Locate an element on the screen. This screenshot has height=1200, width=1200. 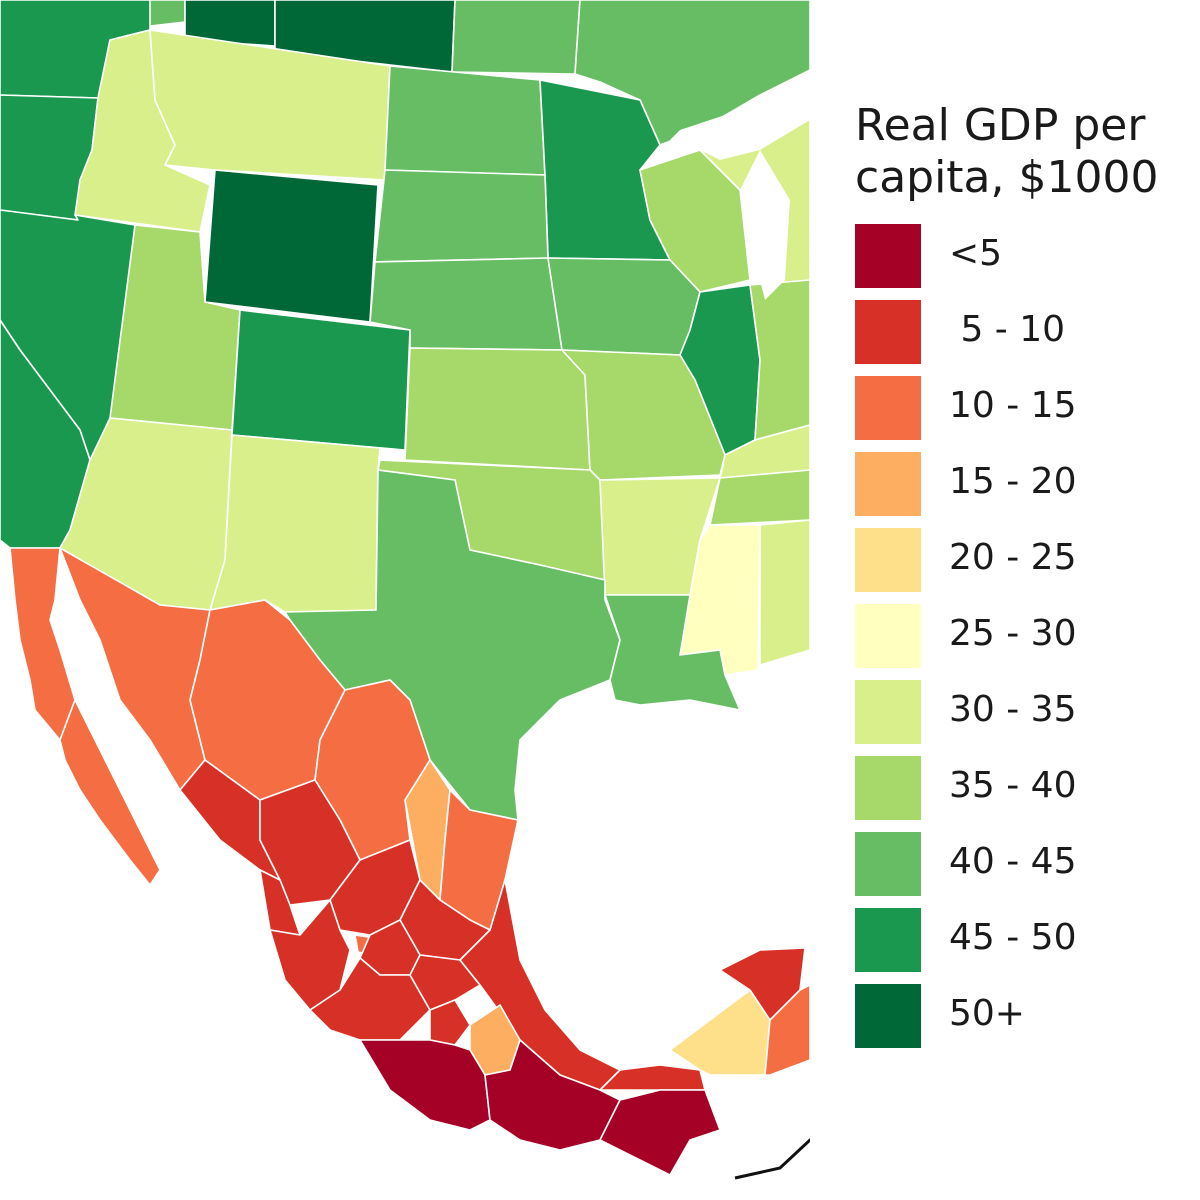
legend-item: 35 - 40 is located at coordinates (1026, 794).